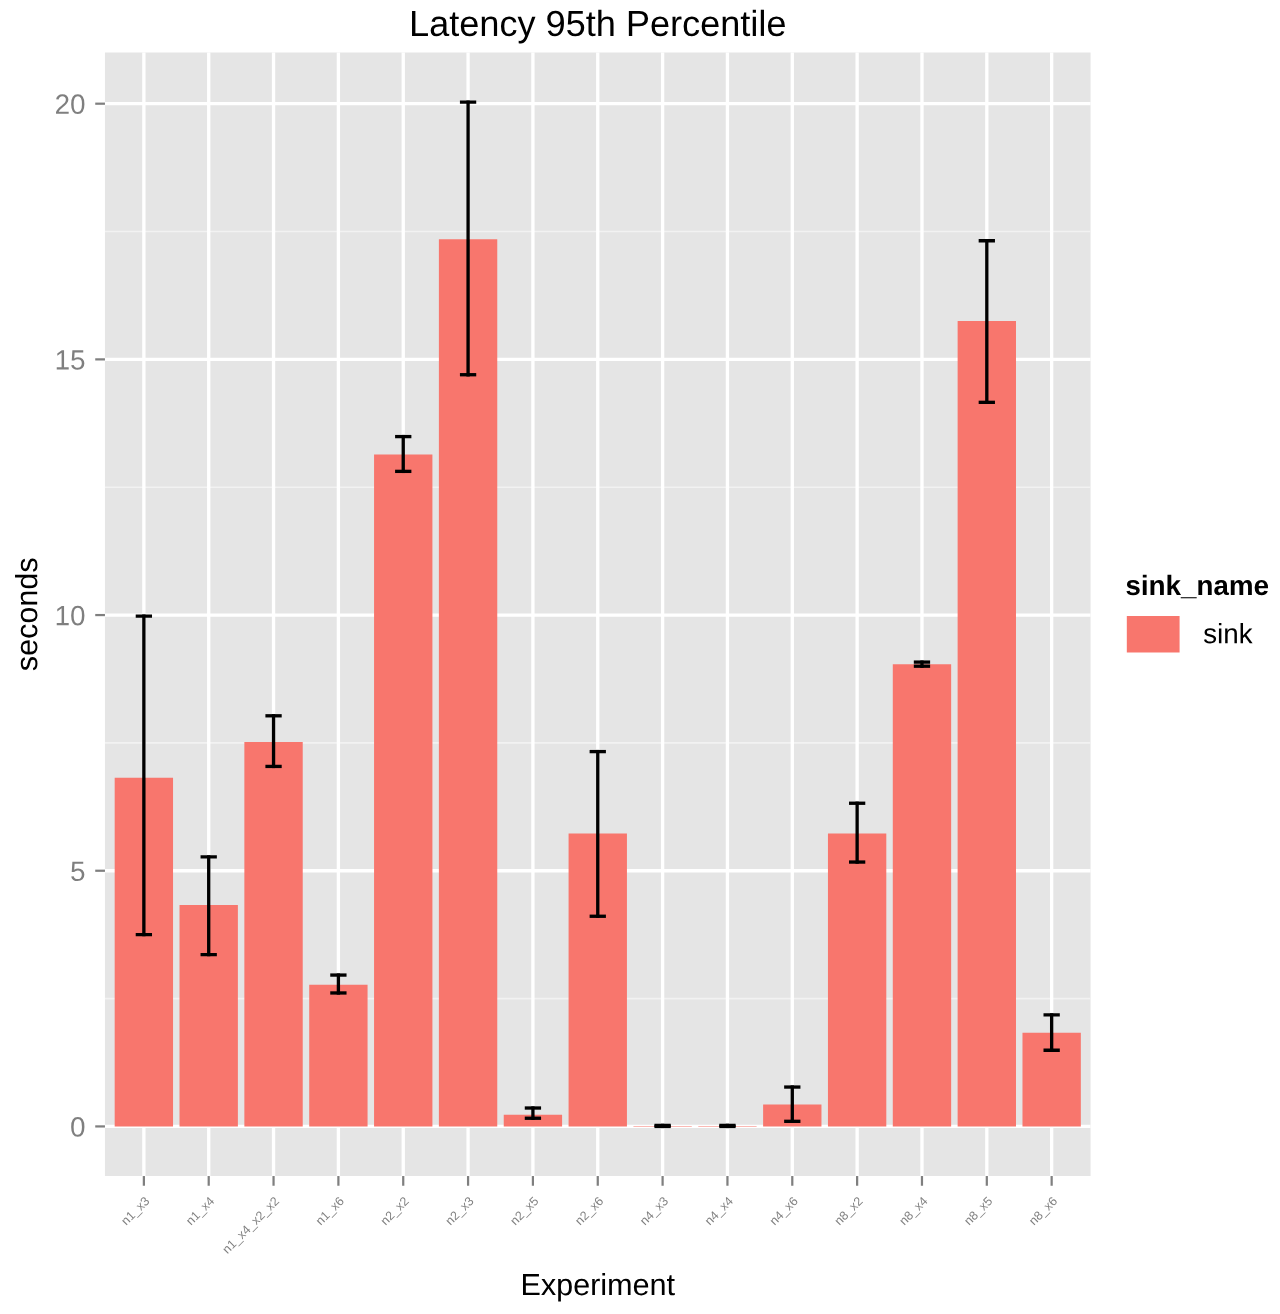  I want to click on y-tick-label: 0, so click(78, 1127).